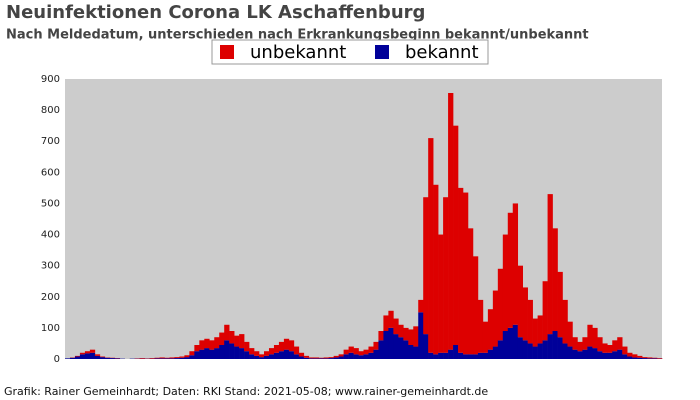  What do you see at coordinates (50, 203) in the screenshot?
I see `y-tick-label: 500` at bounding box center [50, 203].